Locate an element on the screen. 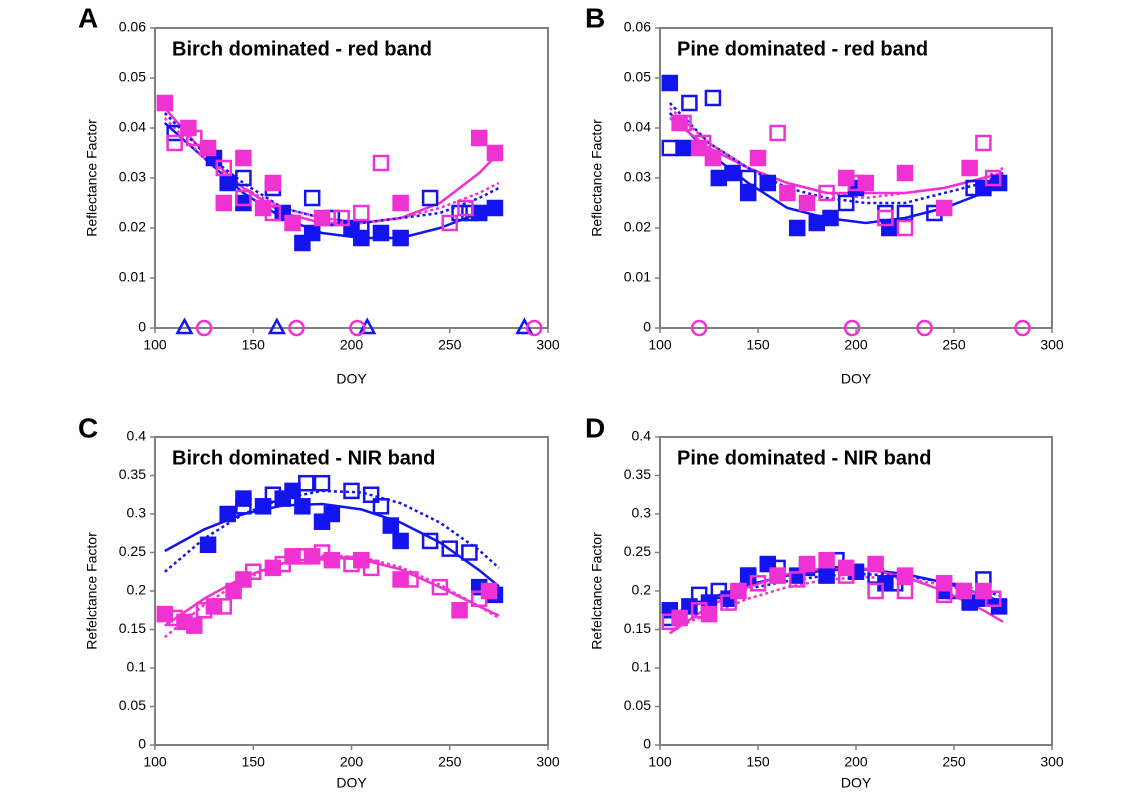  y-tick-label: 0.3 is located at coordinates (642, 513).